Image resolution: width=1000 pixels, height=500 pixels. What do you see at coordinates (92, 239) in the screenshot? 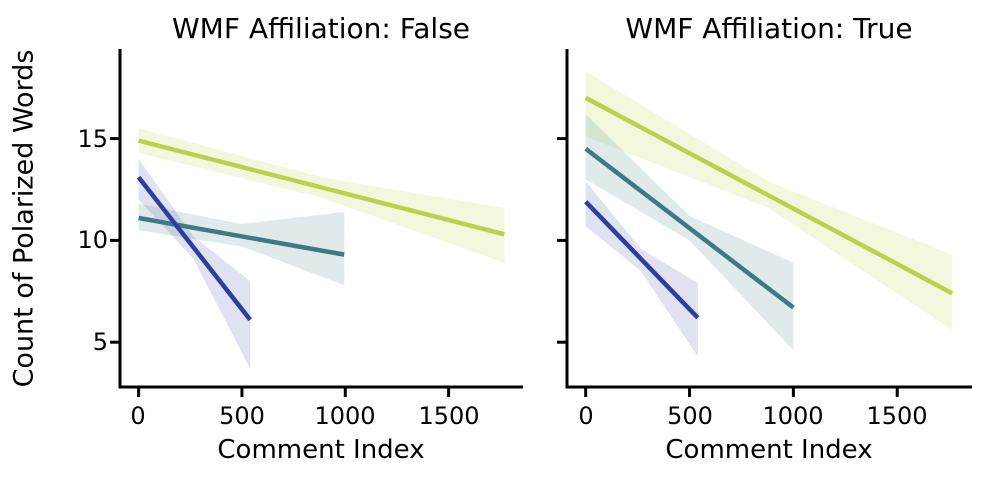
I see `ytick-label: 10` at bounding box center [92, 239].